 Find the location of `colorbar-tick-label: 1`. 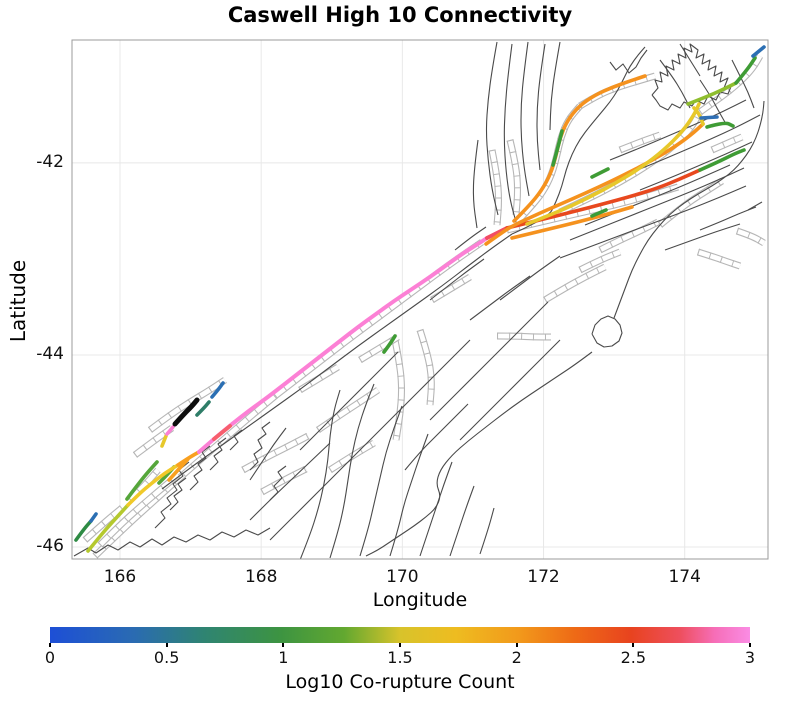

colorbar-tick-label: 1 is located at coordinates (283, 657).